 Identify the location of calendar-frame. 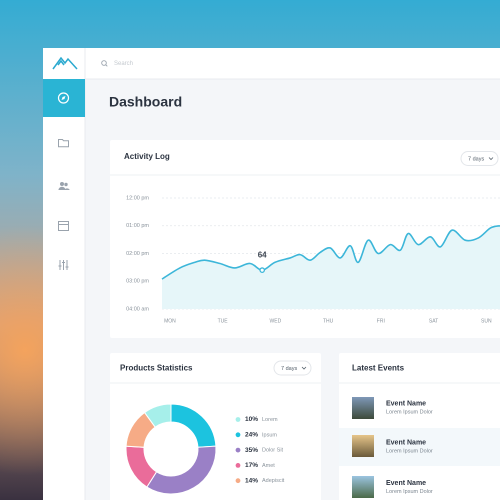
(63, 226).